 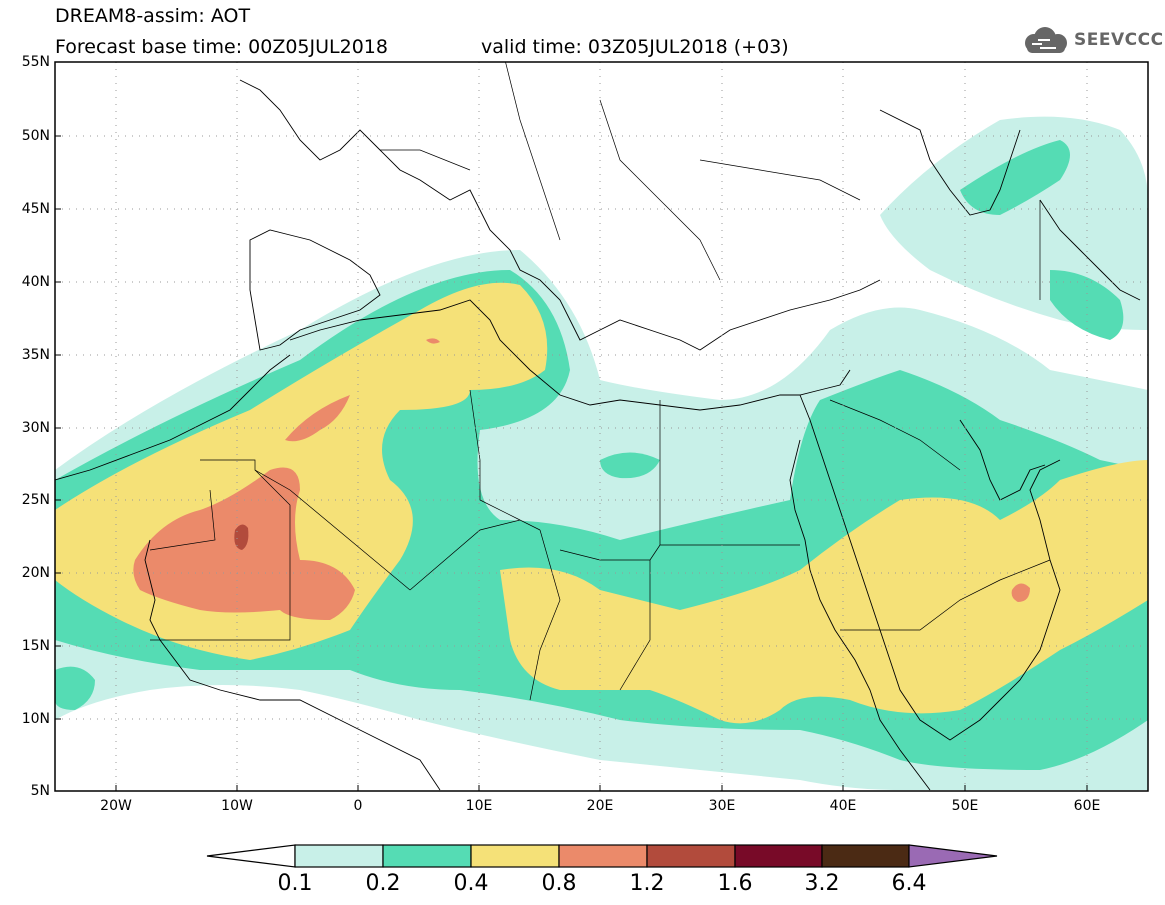 I want to click on colorbar-label: 6.4, so click(x=909, y=883).